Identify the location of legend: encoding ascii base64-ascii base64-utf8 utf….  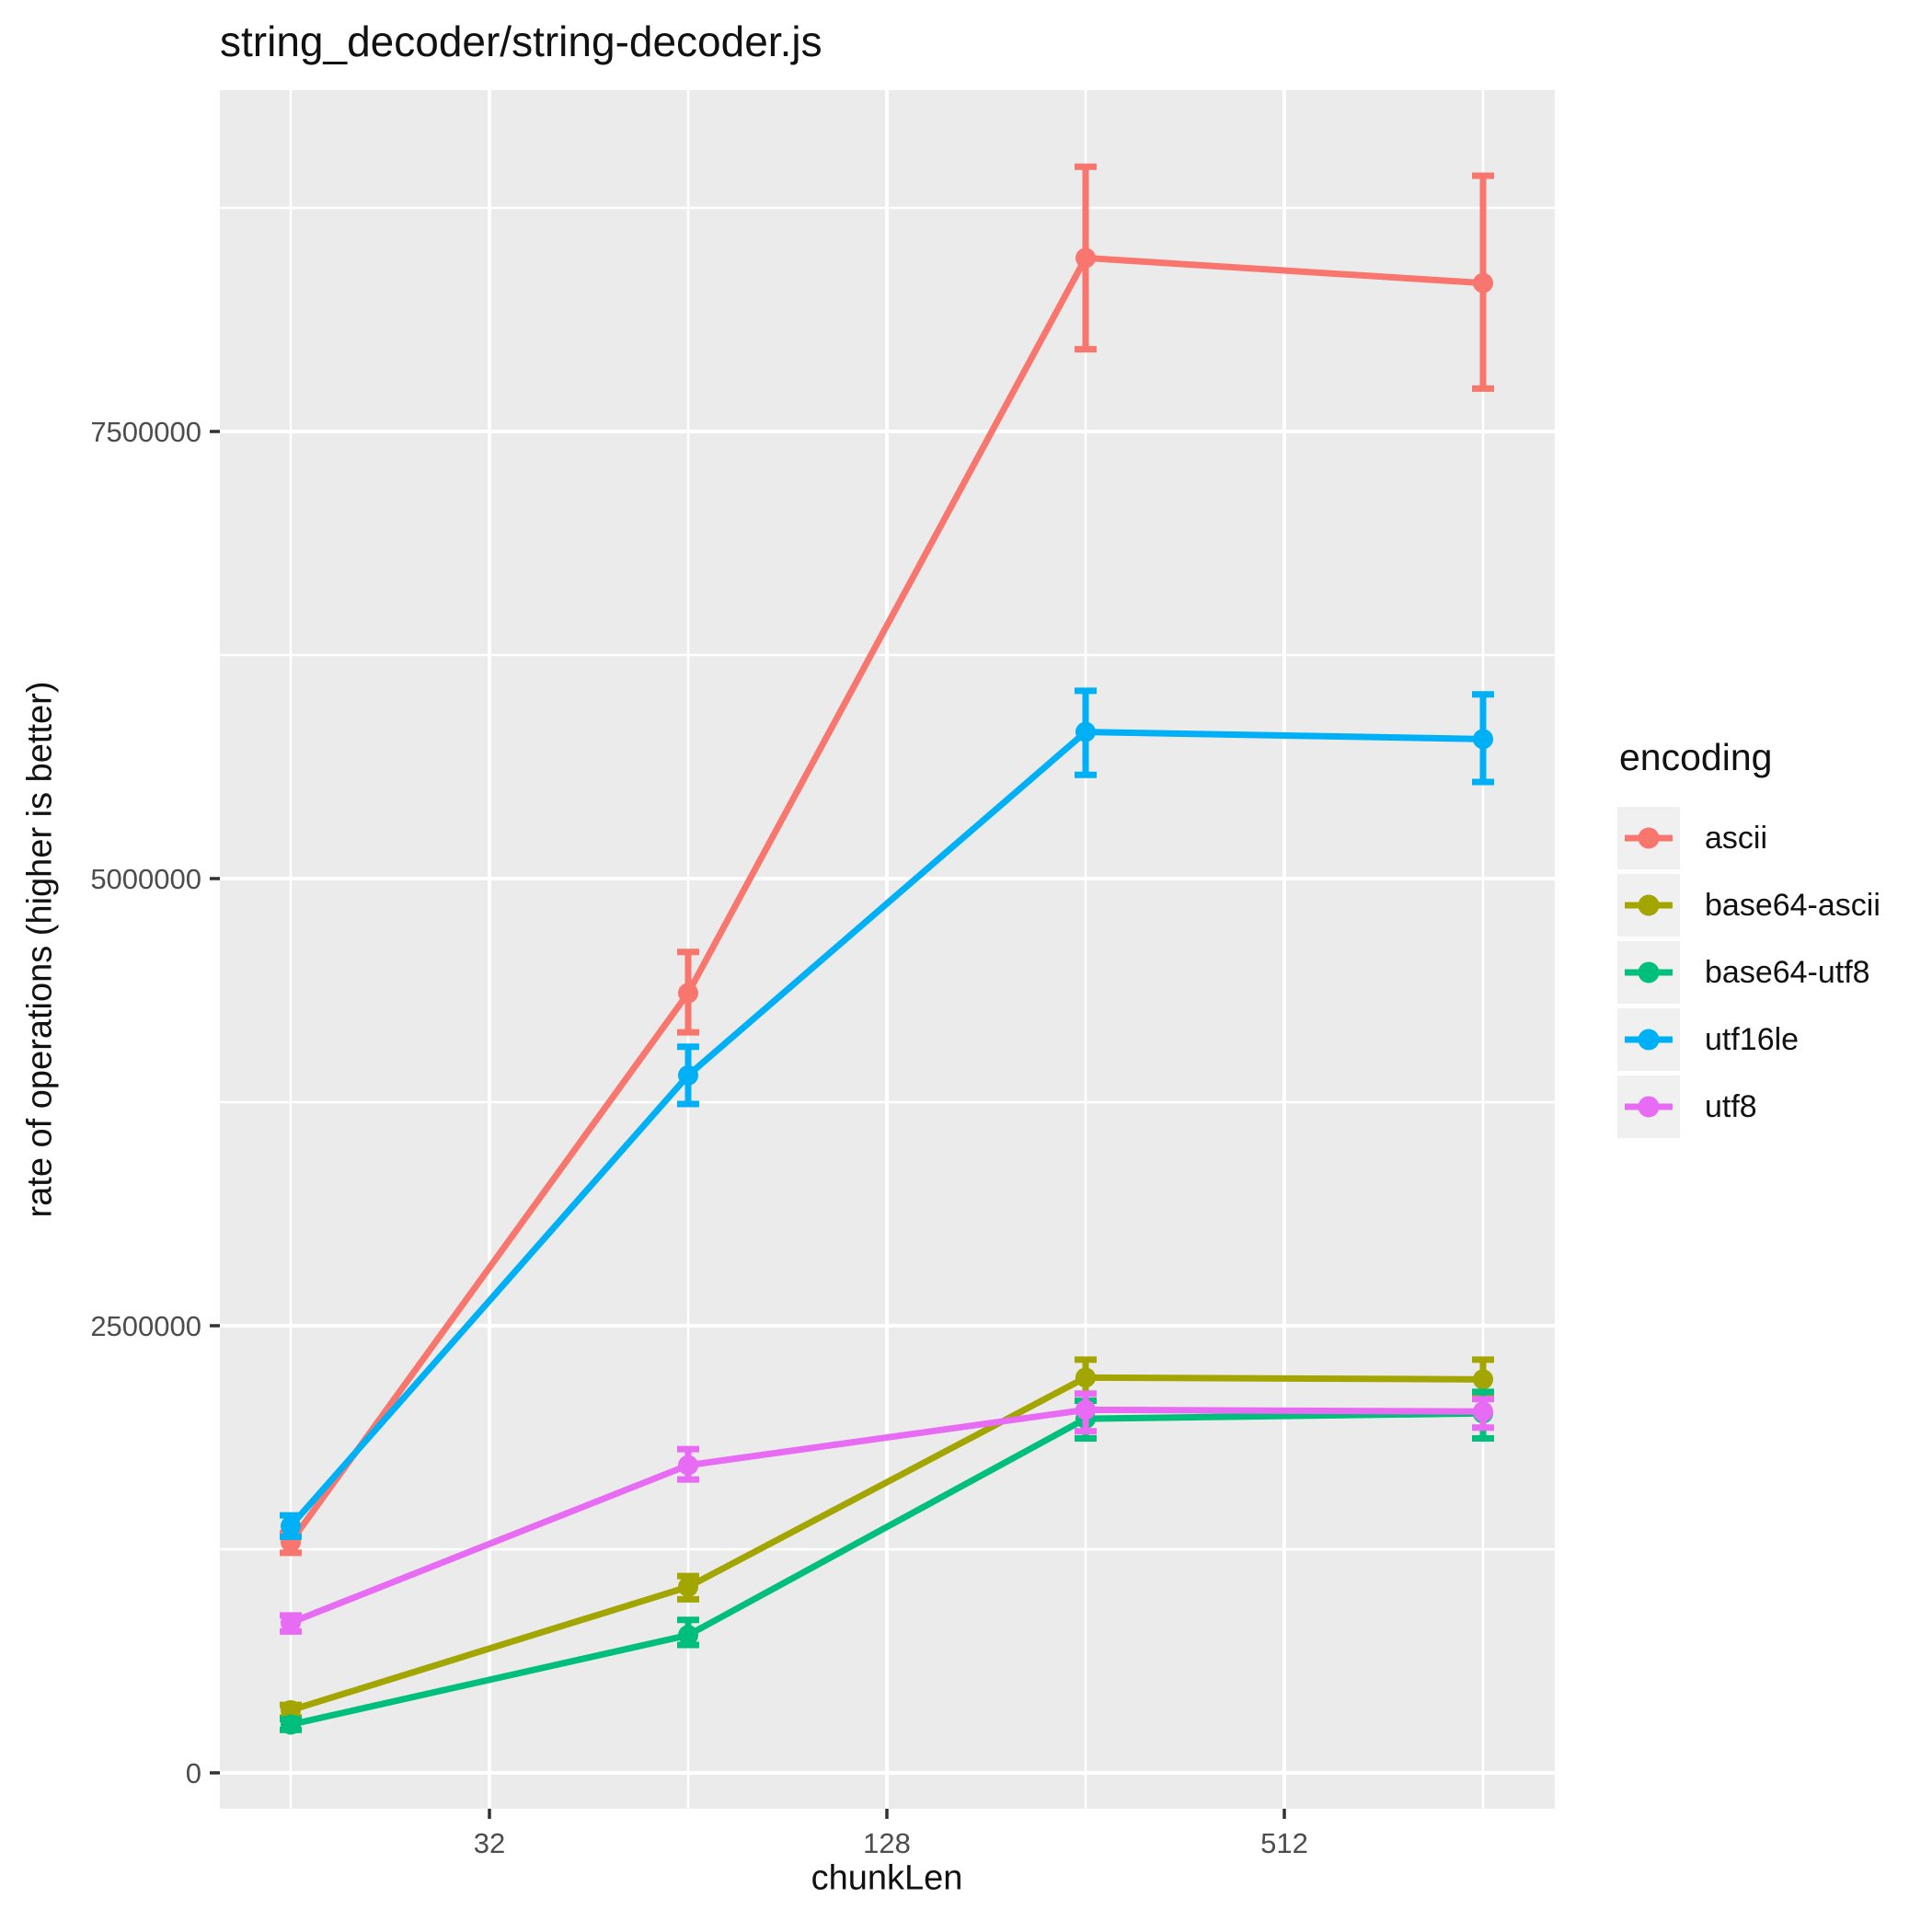
(1748, 939).